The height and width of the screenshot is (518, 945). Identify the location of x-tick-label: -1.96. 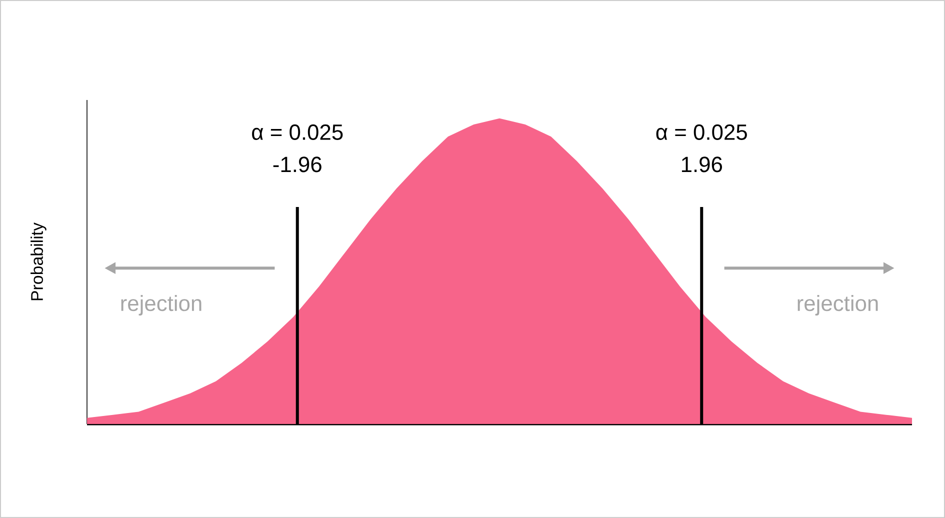
(297, 164).